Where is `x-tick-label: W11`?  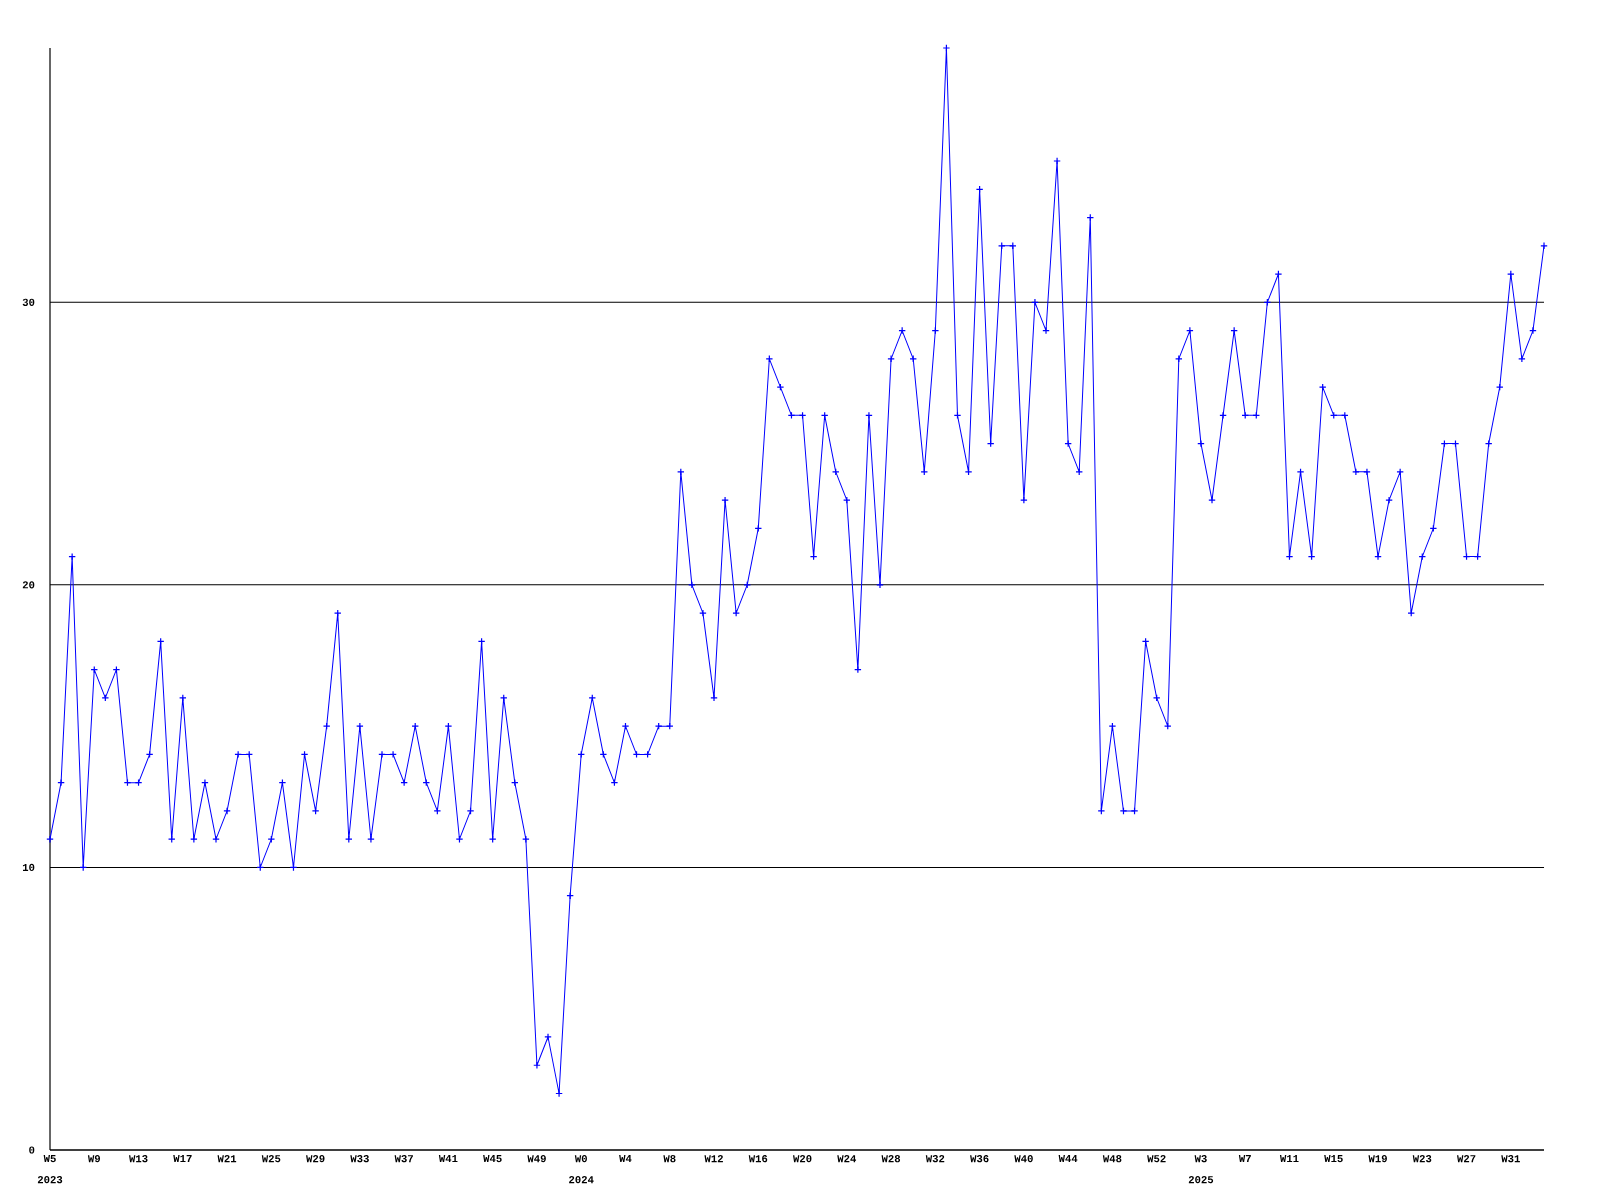 x-tick-label: W11 is located at coordinates (1289, 1159).